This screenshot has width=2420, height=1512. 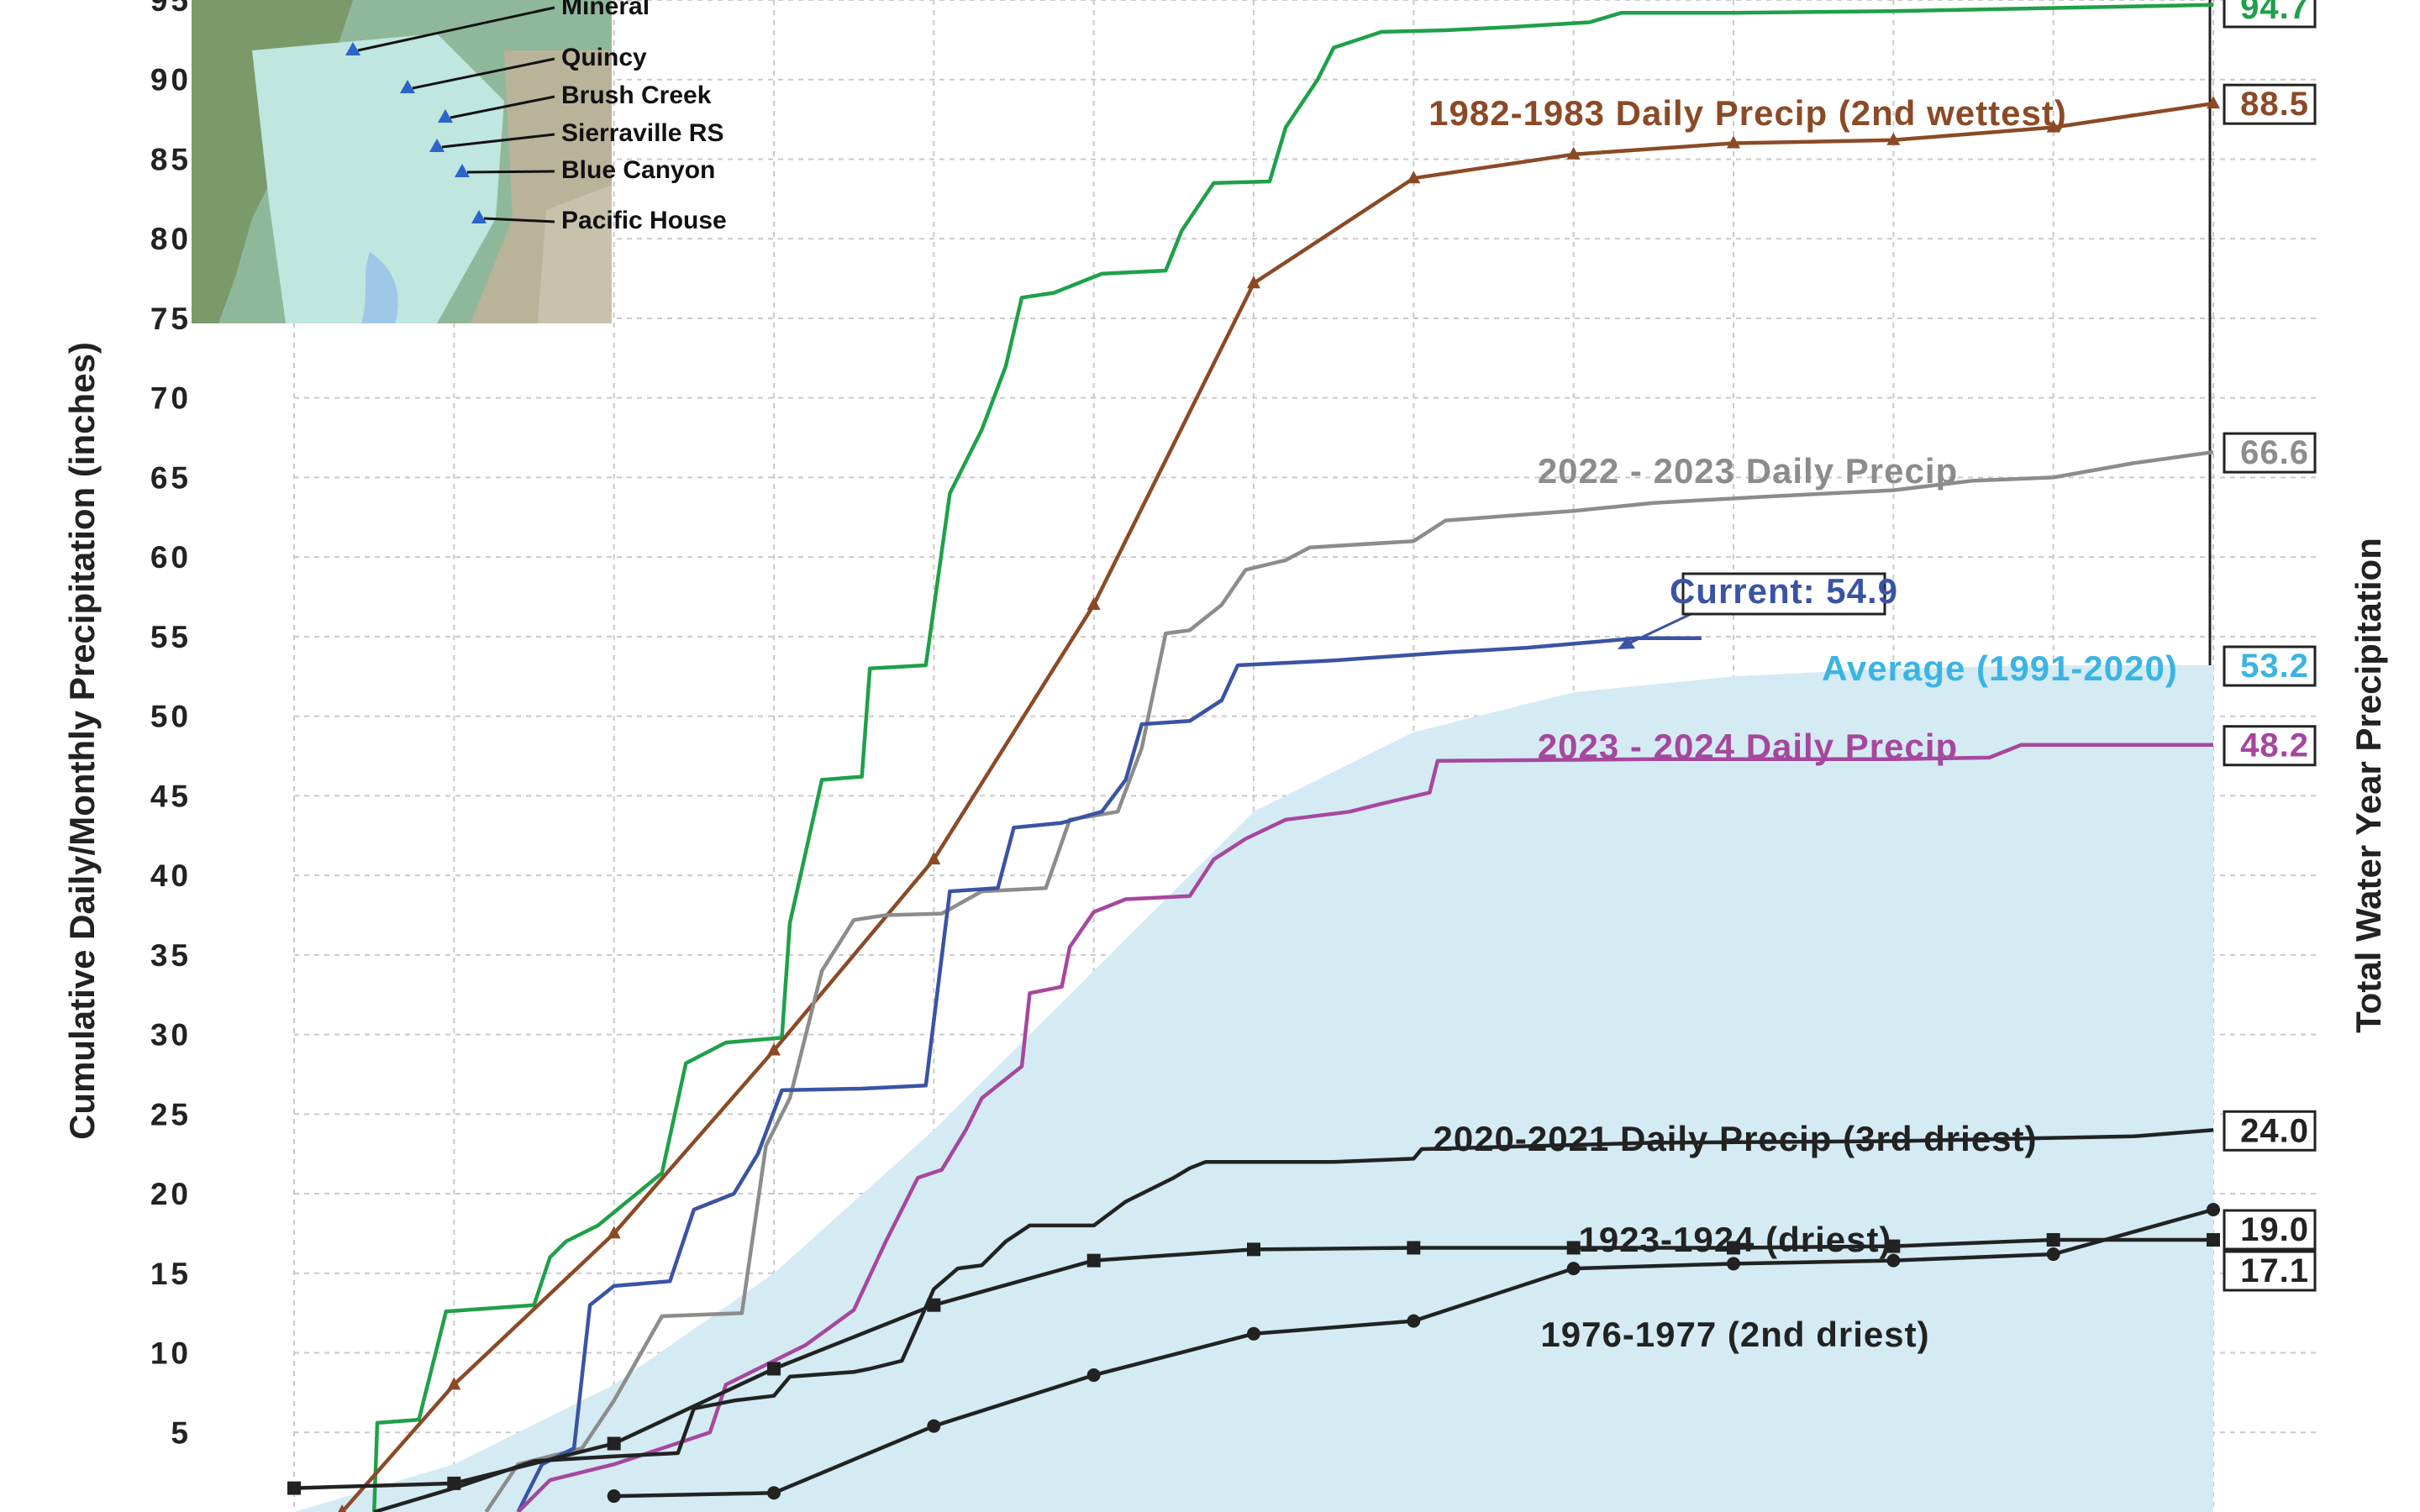 I want to click on y-tick-label: 85, so click(x=171, y=159).